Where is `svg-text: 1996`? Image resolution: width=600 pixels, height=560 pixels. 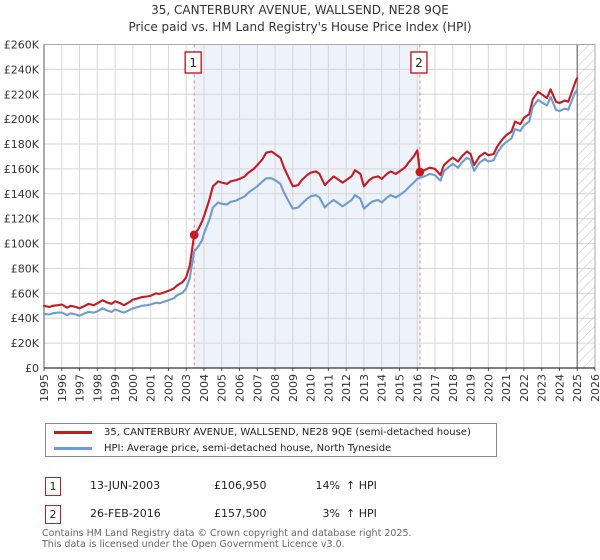 svg-text: 1996 is located at coordinates (62, 388).